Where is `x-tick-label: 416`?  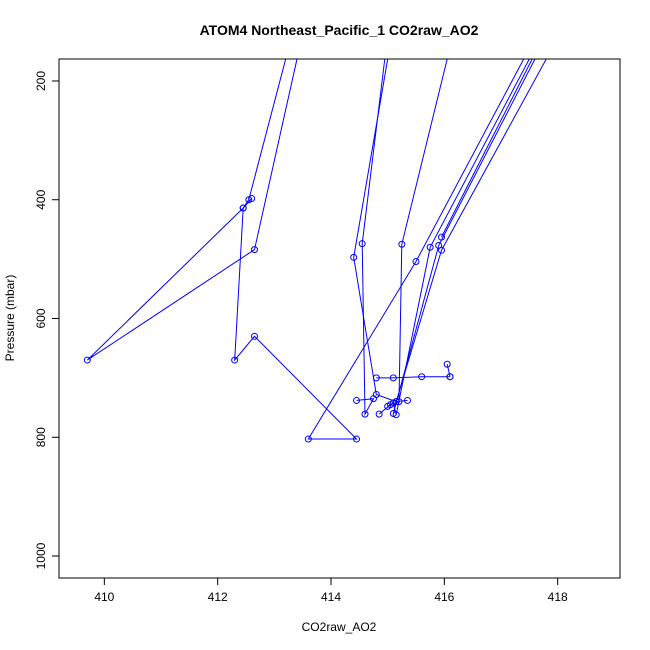
x-tick-label: 416 is located at coordinates (444, 597).